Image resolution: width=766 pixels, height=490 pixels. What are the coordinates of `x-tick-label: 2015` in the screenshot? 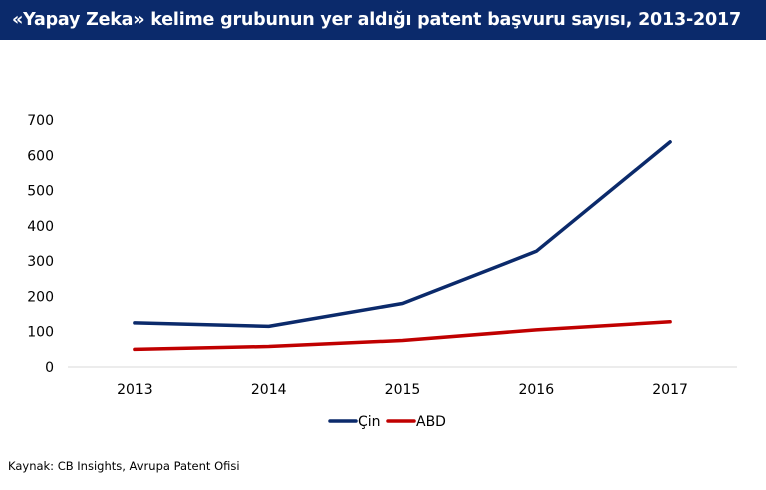 It's located at (403, 390).